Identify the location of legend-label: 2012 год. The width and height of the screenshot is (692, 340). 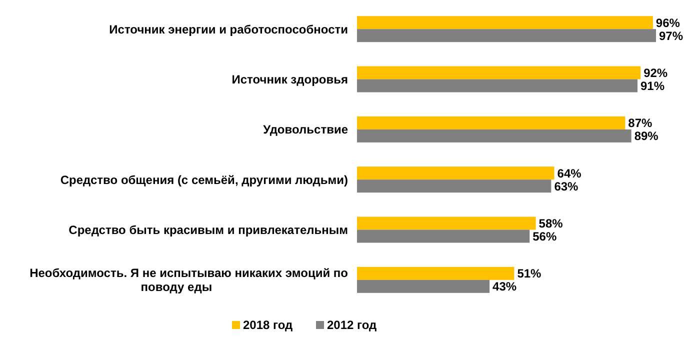
(352, 325).